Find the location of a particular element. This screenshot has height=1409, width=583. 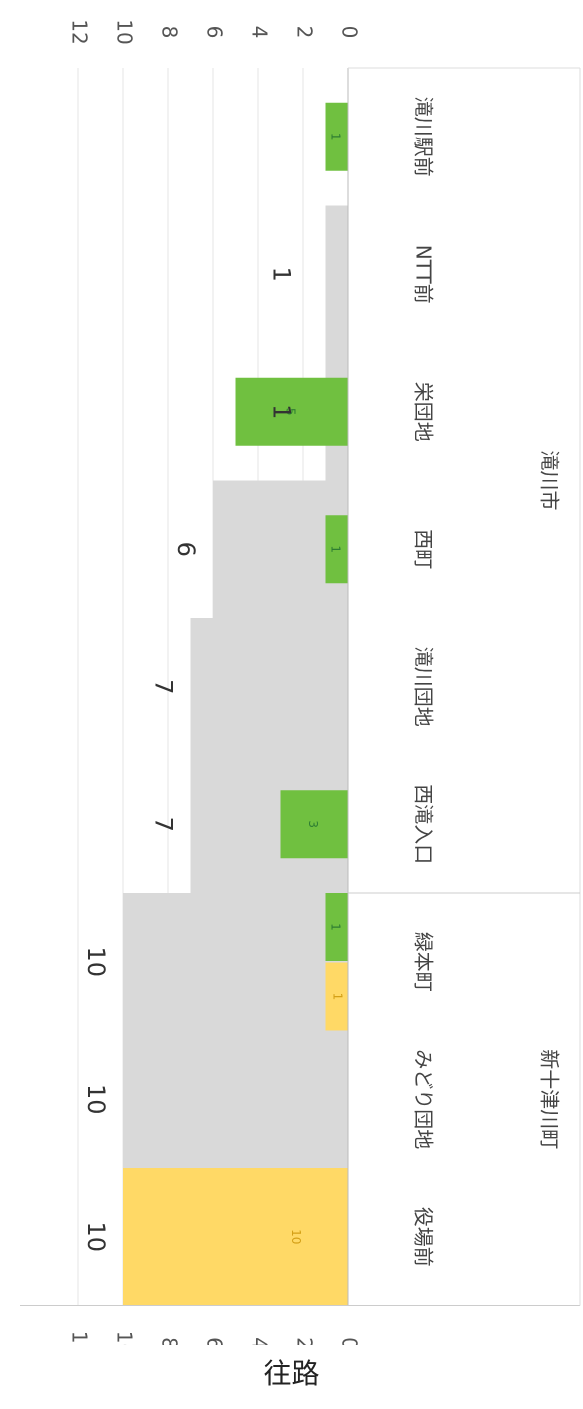

tick-label-top: 10 is located at coordinates (125, 31).